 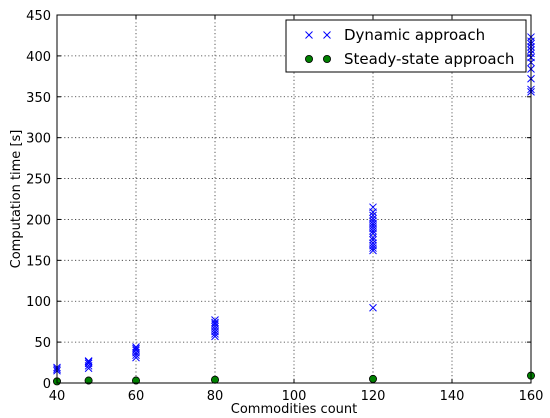 I want to click on legend-marker-dynamic, so click(x=318, y=35).